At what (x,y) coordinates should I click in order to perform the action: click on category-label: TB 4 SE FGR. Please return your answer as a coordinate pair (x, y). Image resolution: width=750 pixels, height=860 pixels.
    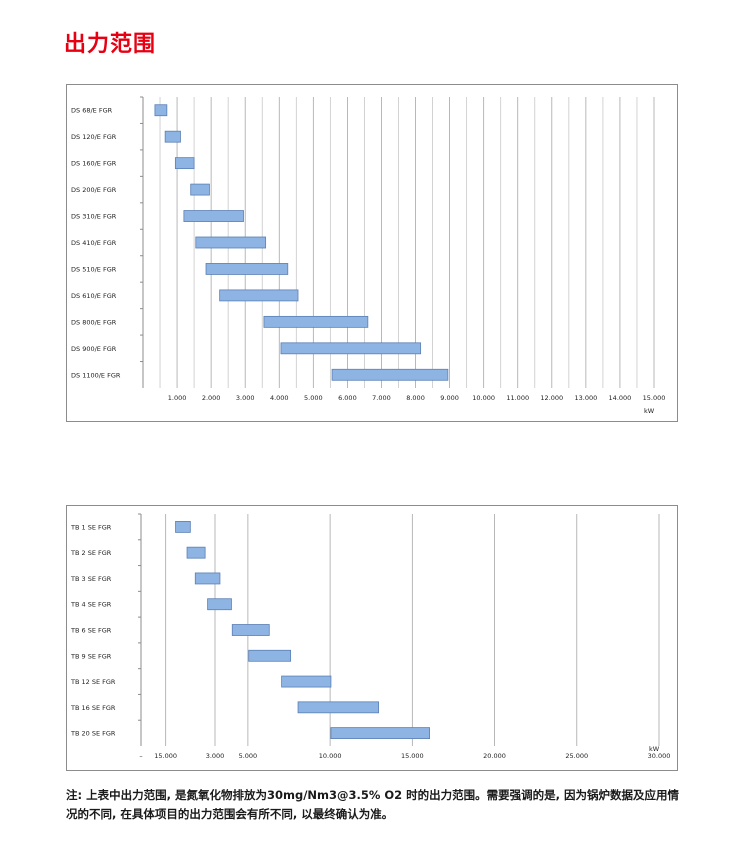
    Looking at the image, I should click on (91, 605).